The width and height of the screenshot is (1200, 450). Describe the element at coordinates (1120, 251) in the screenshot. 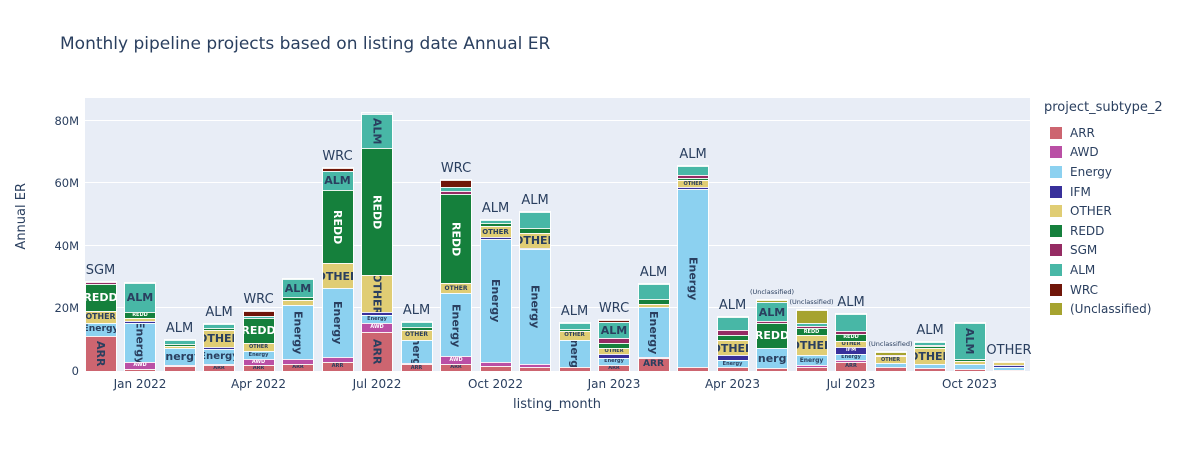

I see `legend-item: SGM` at that location.